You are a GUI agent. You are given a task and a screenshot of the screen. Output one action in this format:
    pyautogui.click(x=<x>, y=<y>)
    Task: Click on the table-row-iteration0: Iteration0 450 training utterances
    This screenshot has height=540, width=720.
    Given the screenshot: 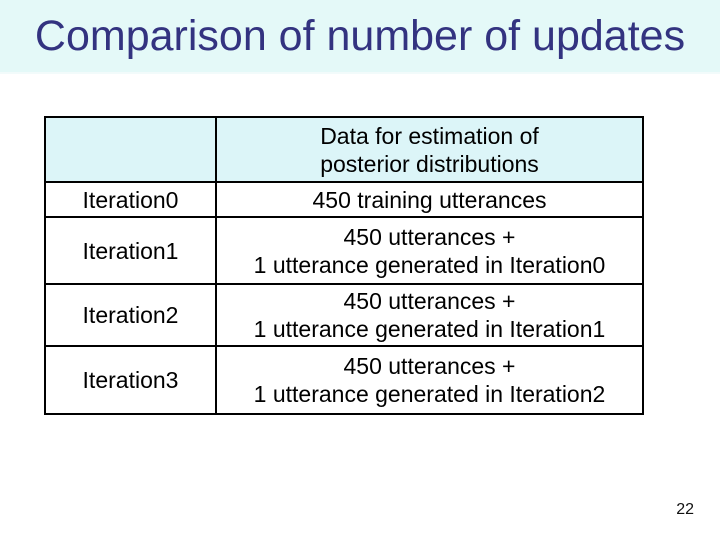 What is the action you would take?
    pyautogui.click(x=344, y=199)
    